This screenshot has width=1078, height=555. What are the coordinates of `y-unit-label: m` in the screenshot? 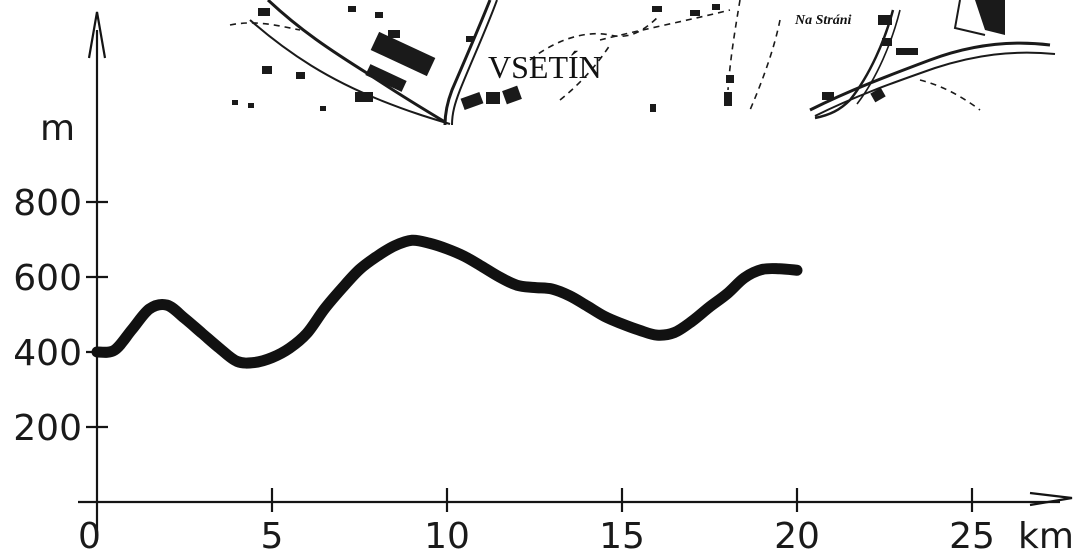 It's located at (57, 128).